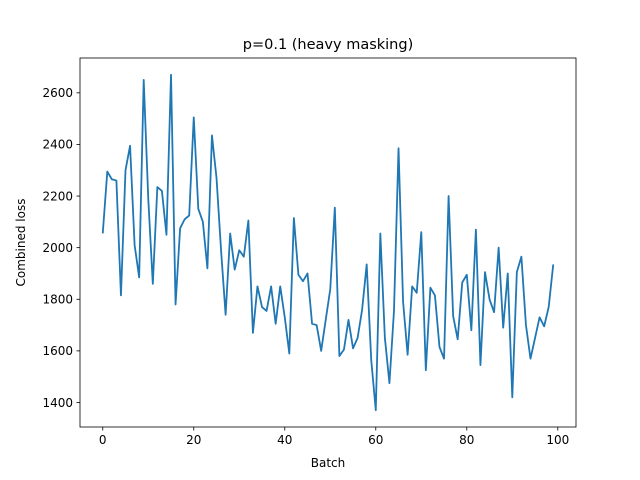 This screenshot has width=640, height=480. I want to click on y-tick-label: 2400, so click(57, 145).